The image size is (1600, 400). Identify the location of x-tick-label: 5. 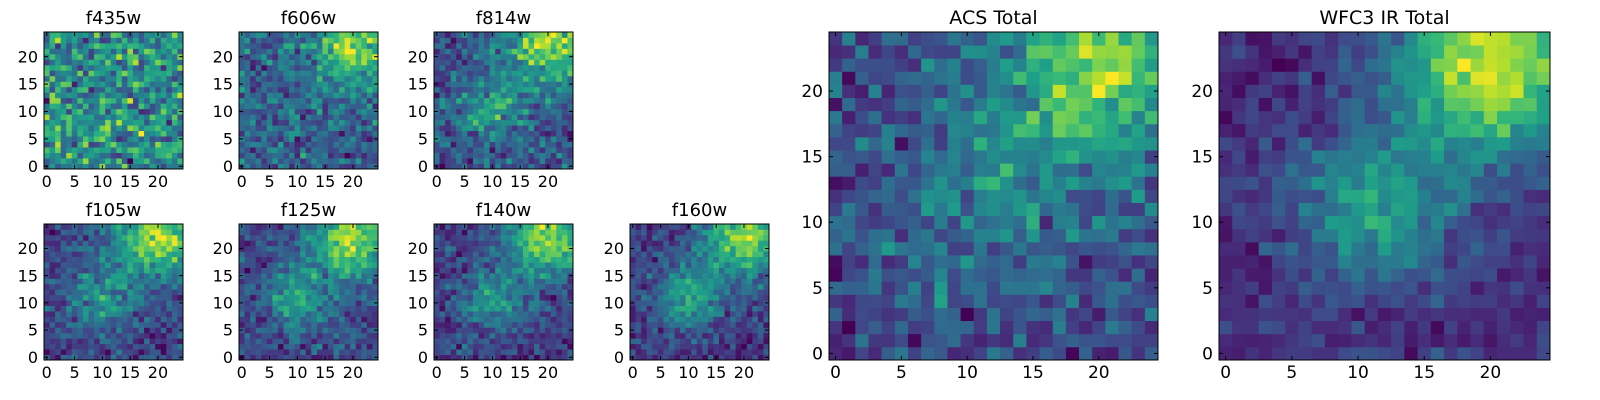
(269, 372).